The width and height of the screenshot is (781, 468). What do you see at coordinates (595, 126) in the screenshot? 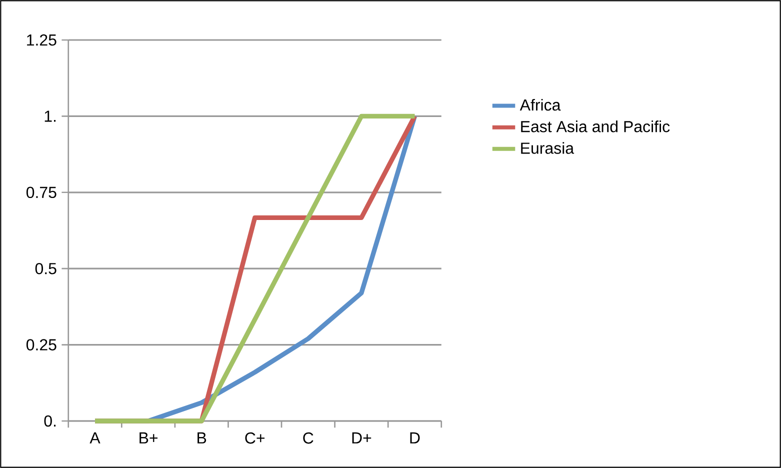
I see `legend-label: East Asia and Pacific` at bounding box center [595, 126].